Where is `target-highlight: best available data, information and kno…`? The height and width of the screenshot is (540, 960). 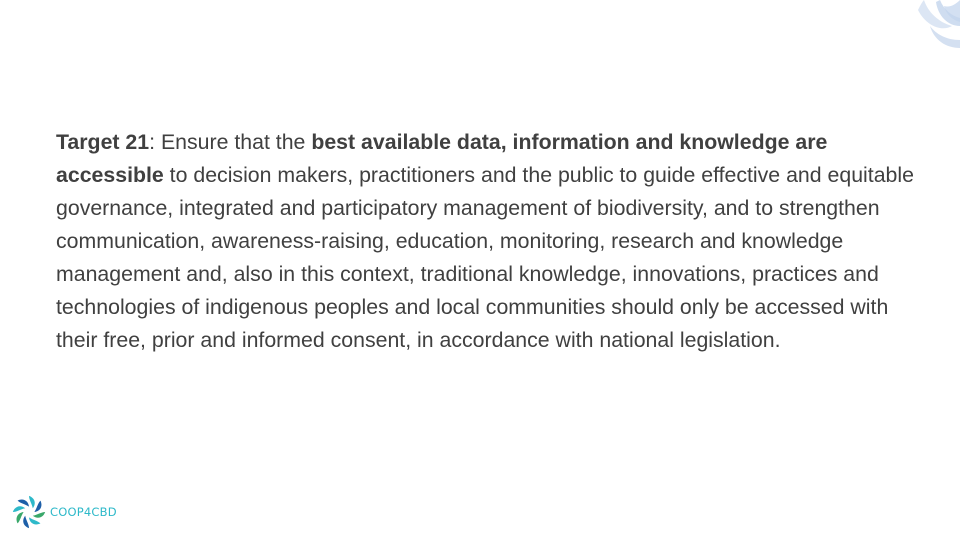
target-highlight: best available data, information and kno… is located at coordinates (442, 158).